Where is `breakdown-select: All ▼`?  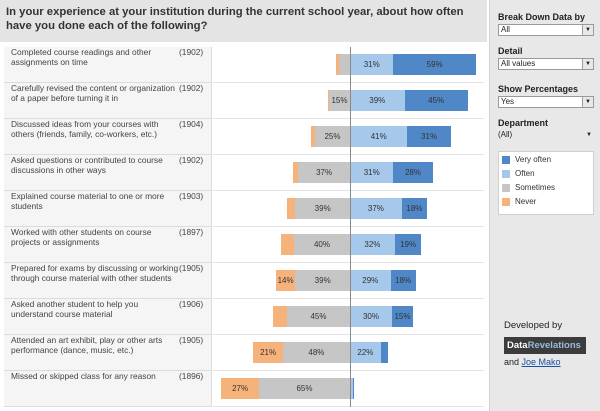
breakdown-select: All ▼ is located at coordinates (546, 30).